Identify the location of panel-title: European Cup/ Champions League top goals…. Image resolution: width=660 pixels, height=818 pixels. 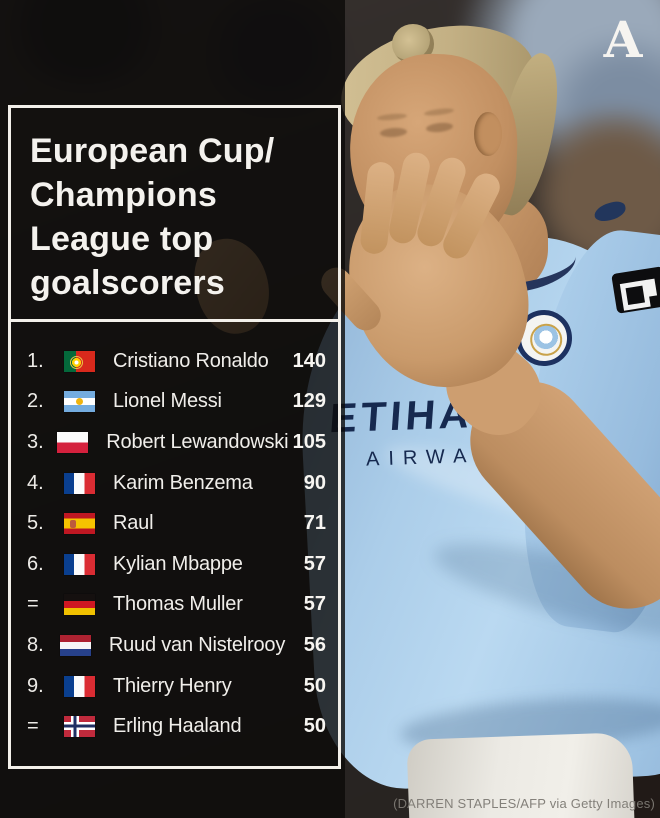
(174, 215).